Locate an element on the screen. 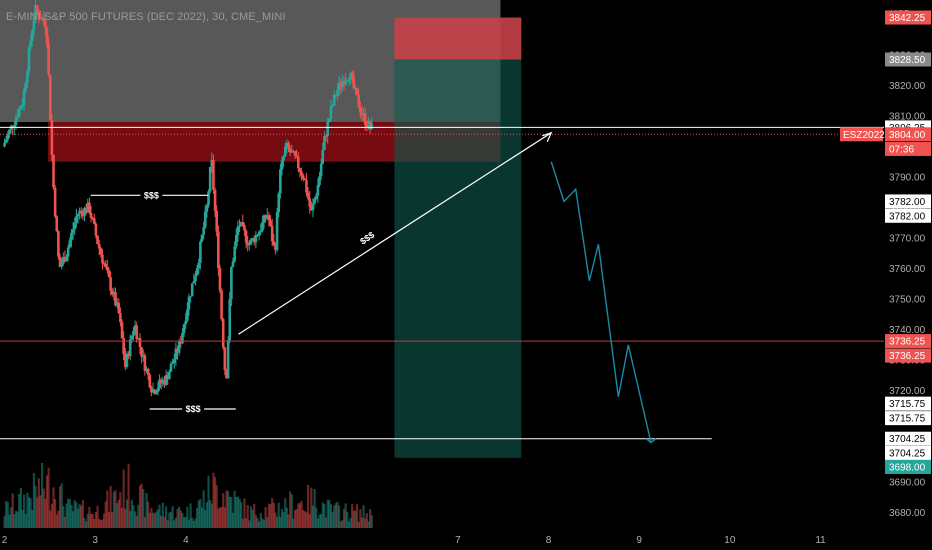 The height and width of the screenshot is (550, 932). time-tick-label: 9 is located at coordinates (639, 540).